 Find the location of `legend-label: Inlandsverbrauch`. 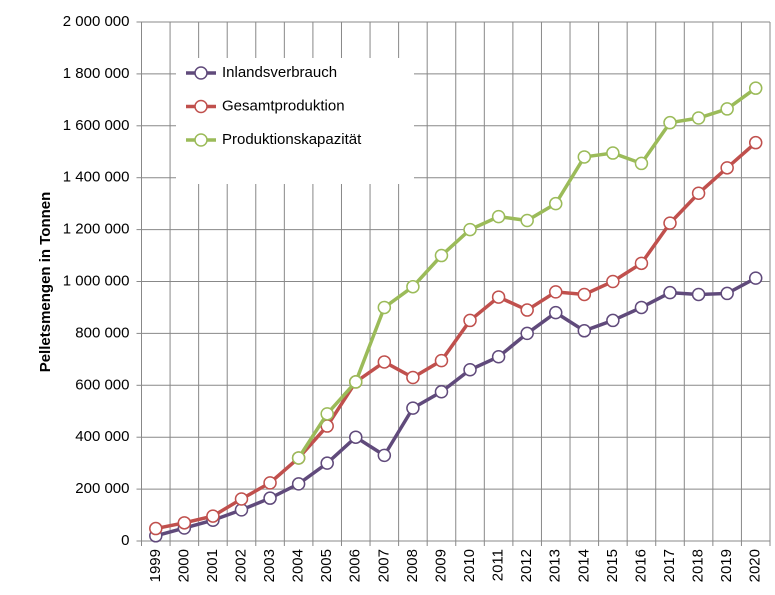

legend-label: Inlandsverbrauch is located at coordinates (279, 72).